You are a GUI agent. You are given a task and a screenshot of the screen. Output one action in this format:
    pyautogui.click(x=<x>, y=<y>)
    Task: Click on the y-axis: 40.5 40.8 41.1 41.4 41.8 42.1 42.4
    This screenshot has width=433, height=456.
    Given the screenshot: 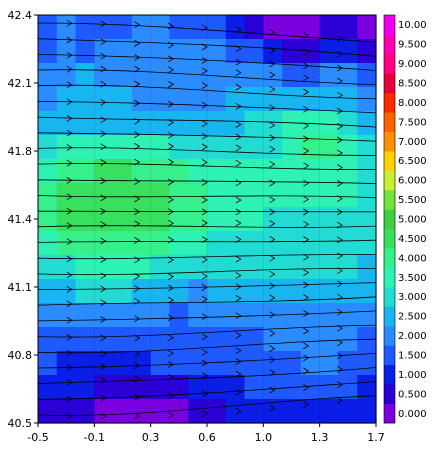 What is the action you would take?
    pyautogui.click(x=23, y=219)
    